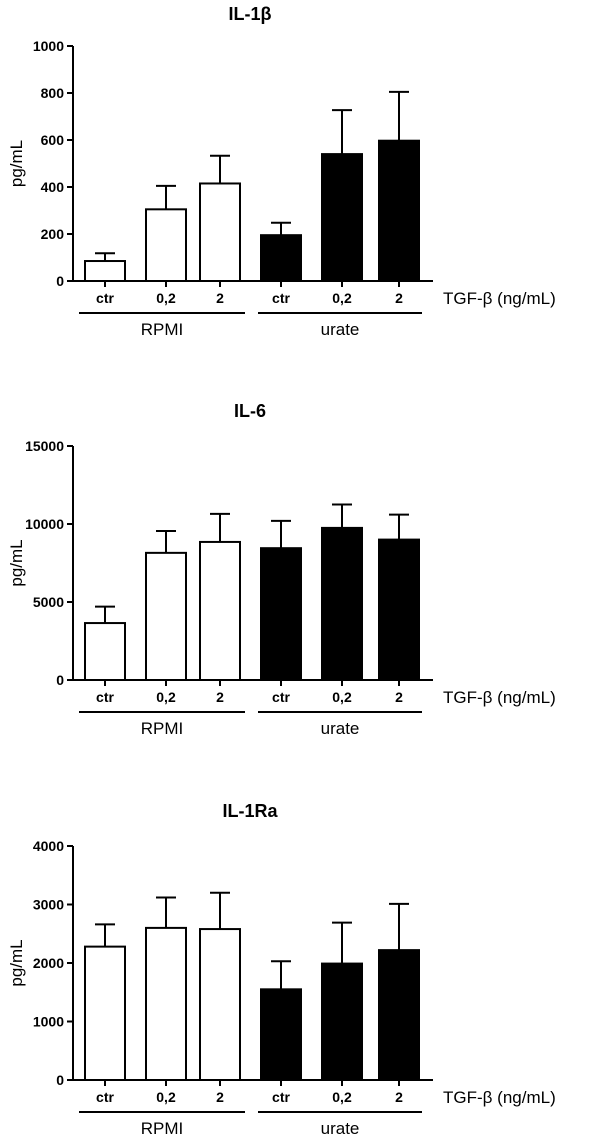 The image size is (595, 1139). I want to click on y-tick-label: 5000, so click(48, 602).